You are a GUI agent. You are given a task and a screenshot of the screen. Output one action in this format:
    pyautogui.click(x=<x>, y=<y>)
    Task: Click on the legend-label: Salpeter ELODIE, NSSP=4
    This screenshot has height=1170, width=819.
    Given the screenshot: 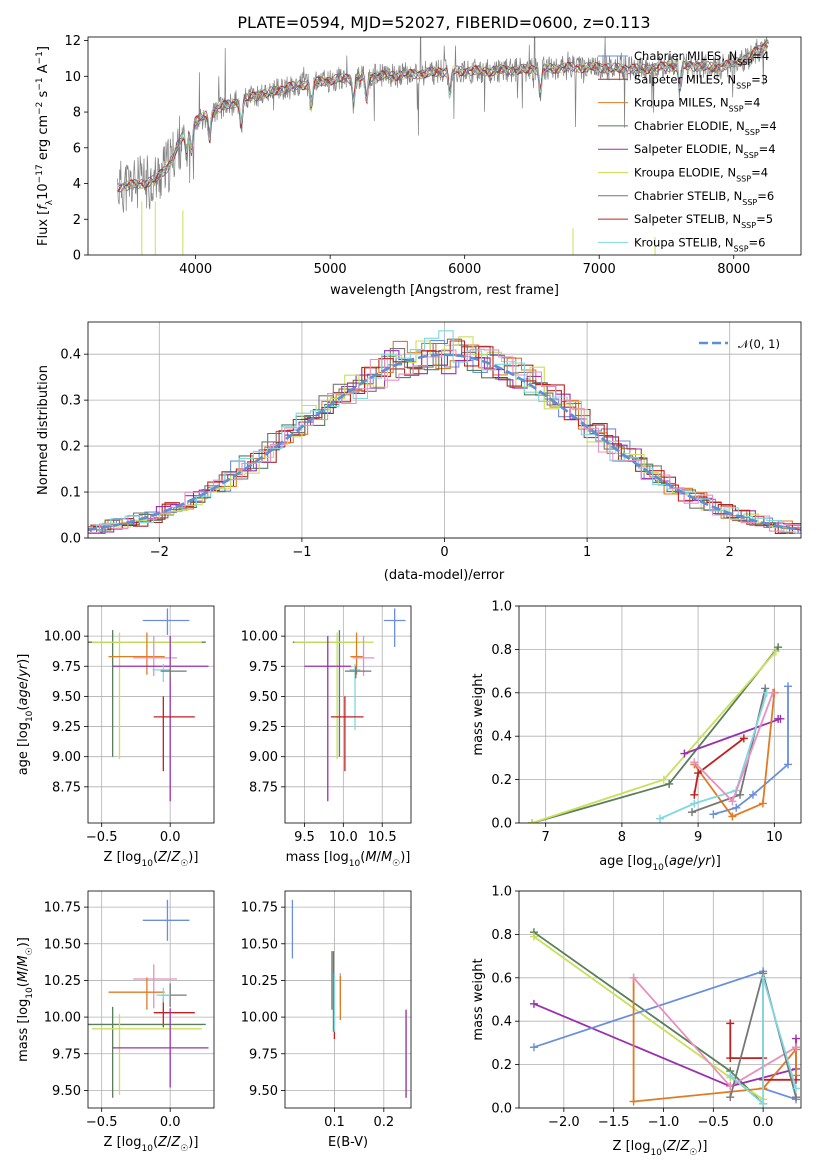 What is the action you would take?
    pyautogui.click(x=705, y=151)
    